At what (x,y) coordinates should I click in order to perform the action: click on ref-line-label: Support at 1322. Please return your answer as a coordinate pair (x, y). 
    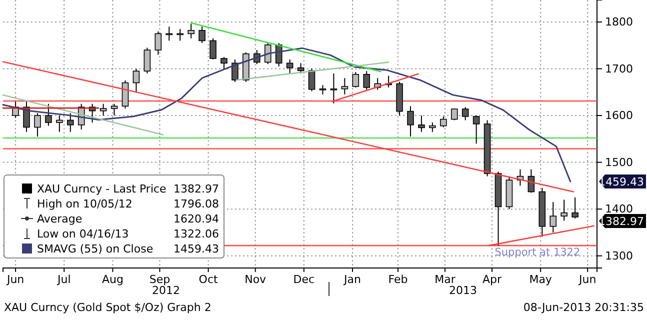
    Looking at the image, I should click on (537, 252).